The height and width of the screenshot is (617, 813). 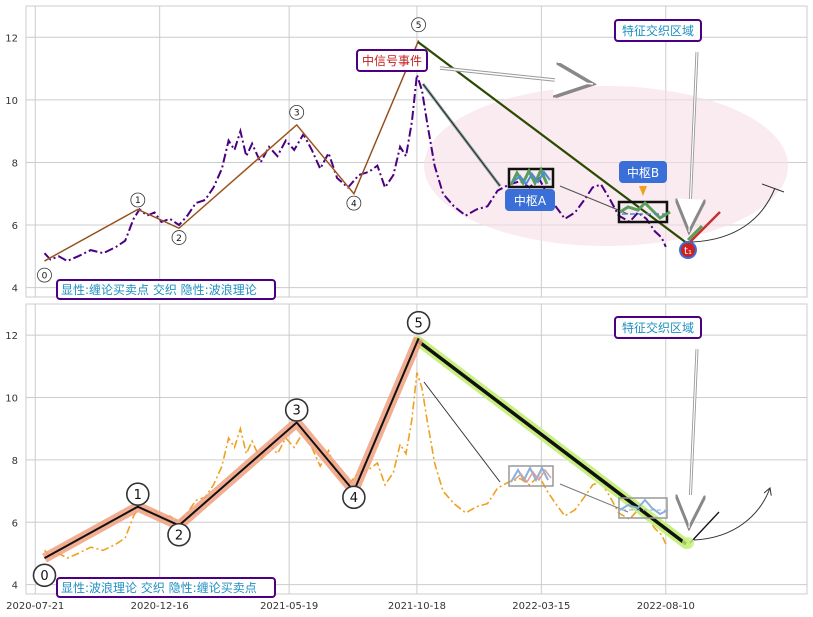 I want to click on top-chan-segment-b, so click(x=594, y=200).